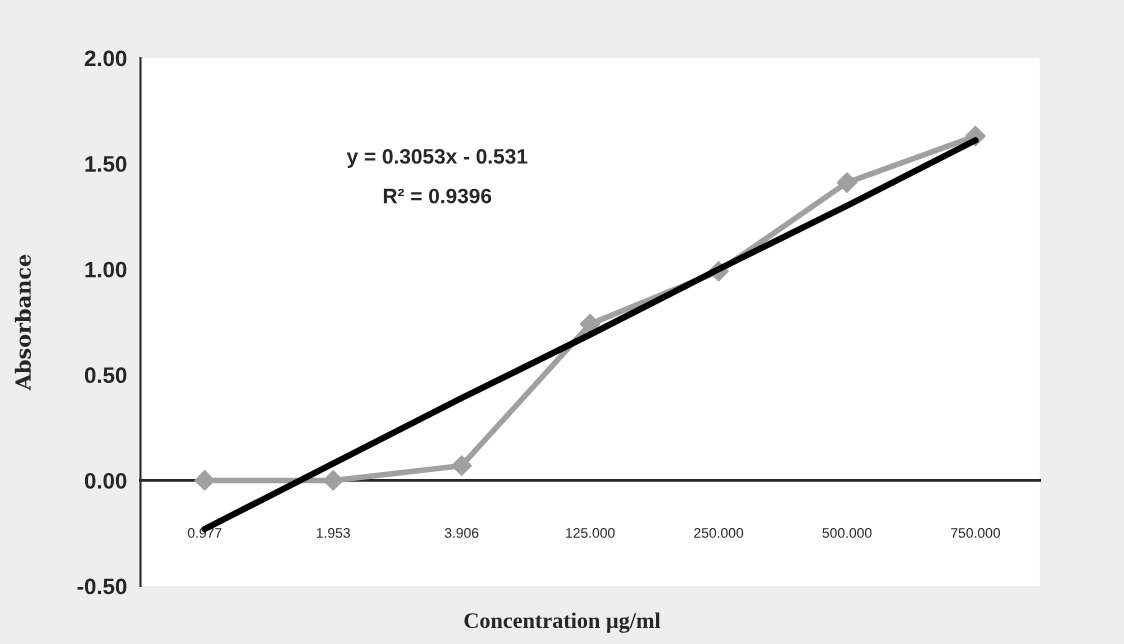 This screenshot has height=644, width=1124. What do you see at coordinates (719, 533) in the screenshot?
I see `x-tick-label: 250.000` at bounding box center [719, 533].